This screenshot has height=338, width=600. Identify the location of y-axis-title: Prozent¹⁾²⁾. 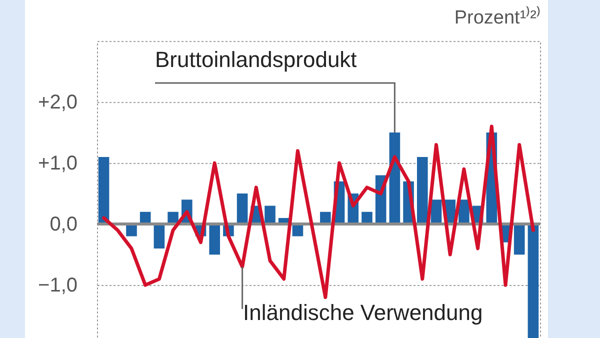
(497, 17).